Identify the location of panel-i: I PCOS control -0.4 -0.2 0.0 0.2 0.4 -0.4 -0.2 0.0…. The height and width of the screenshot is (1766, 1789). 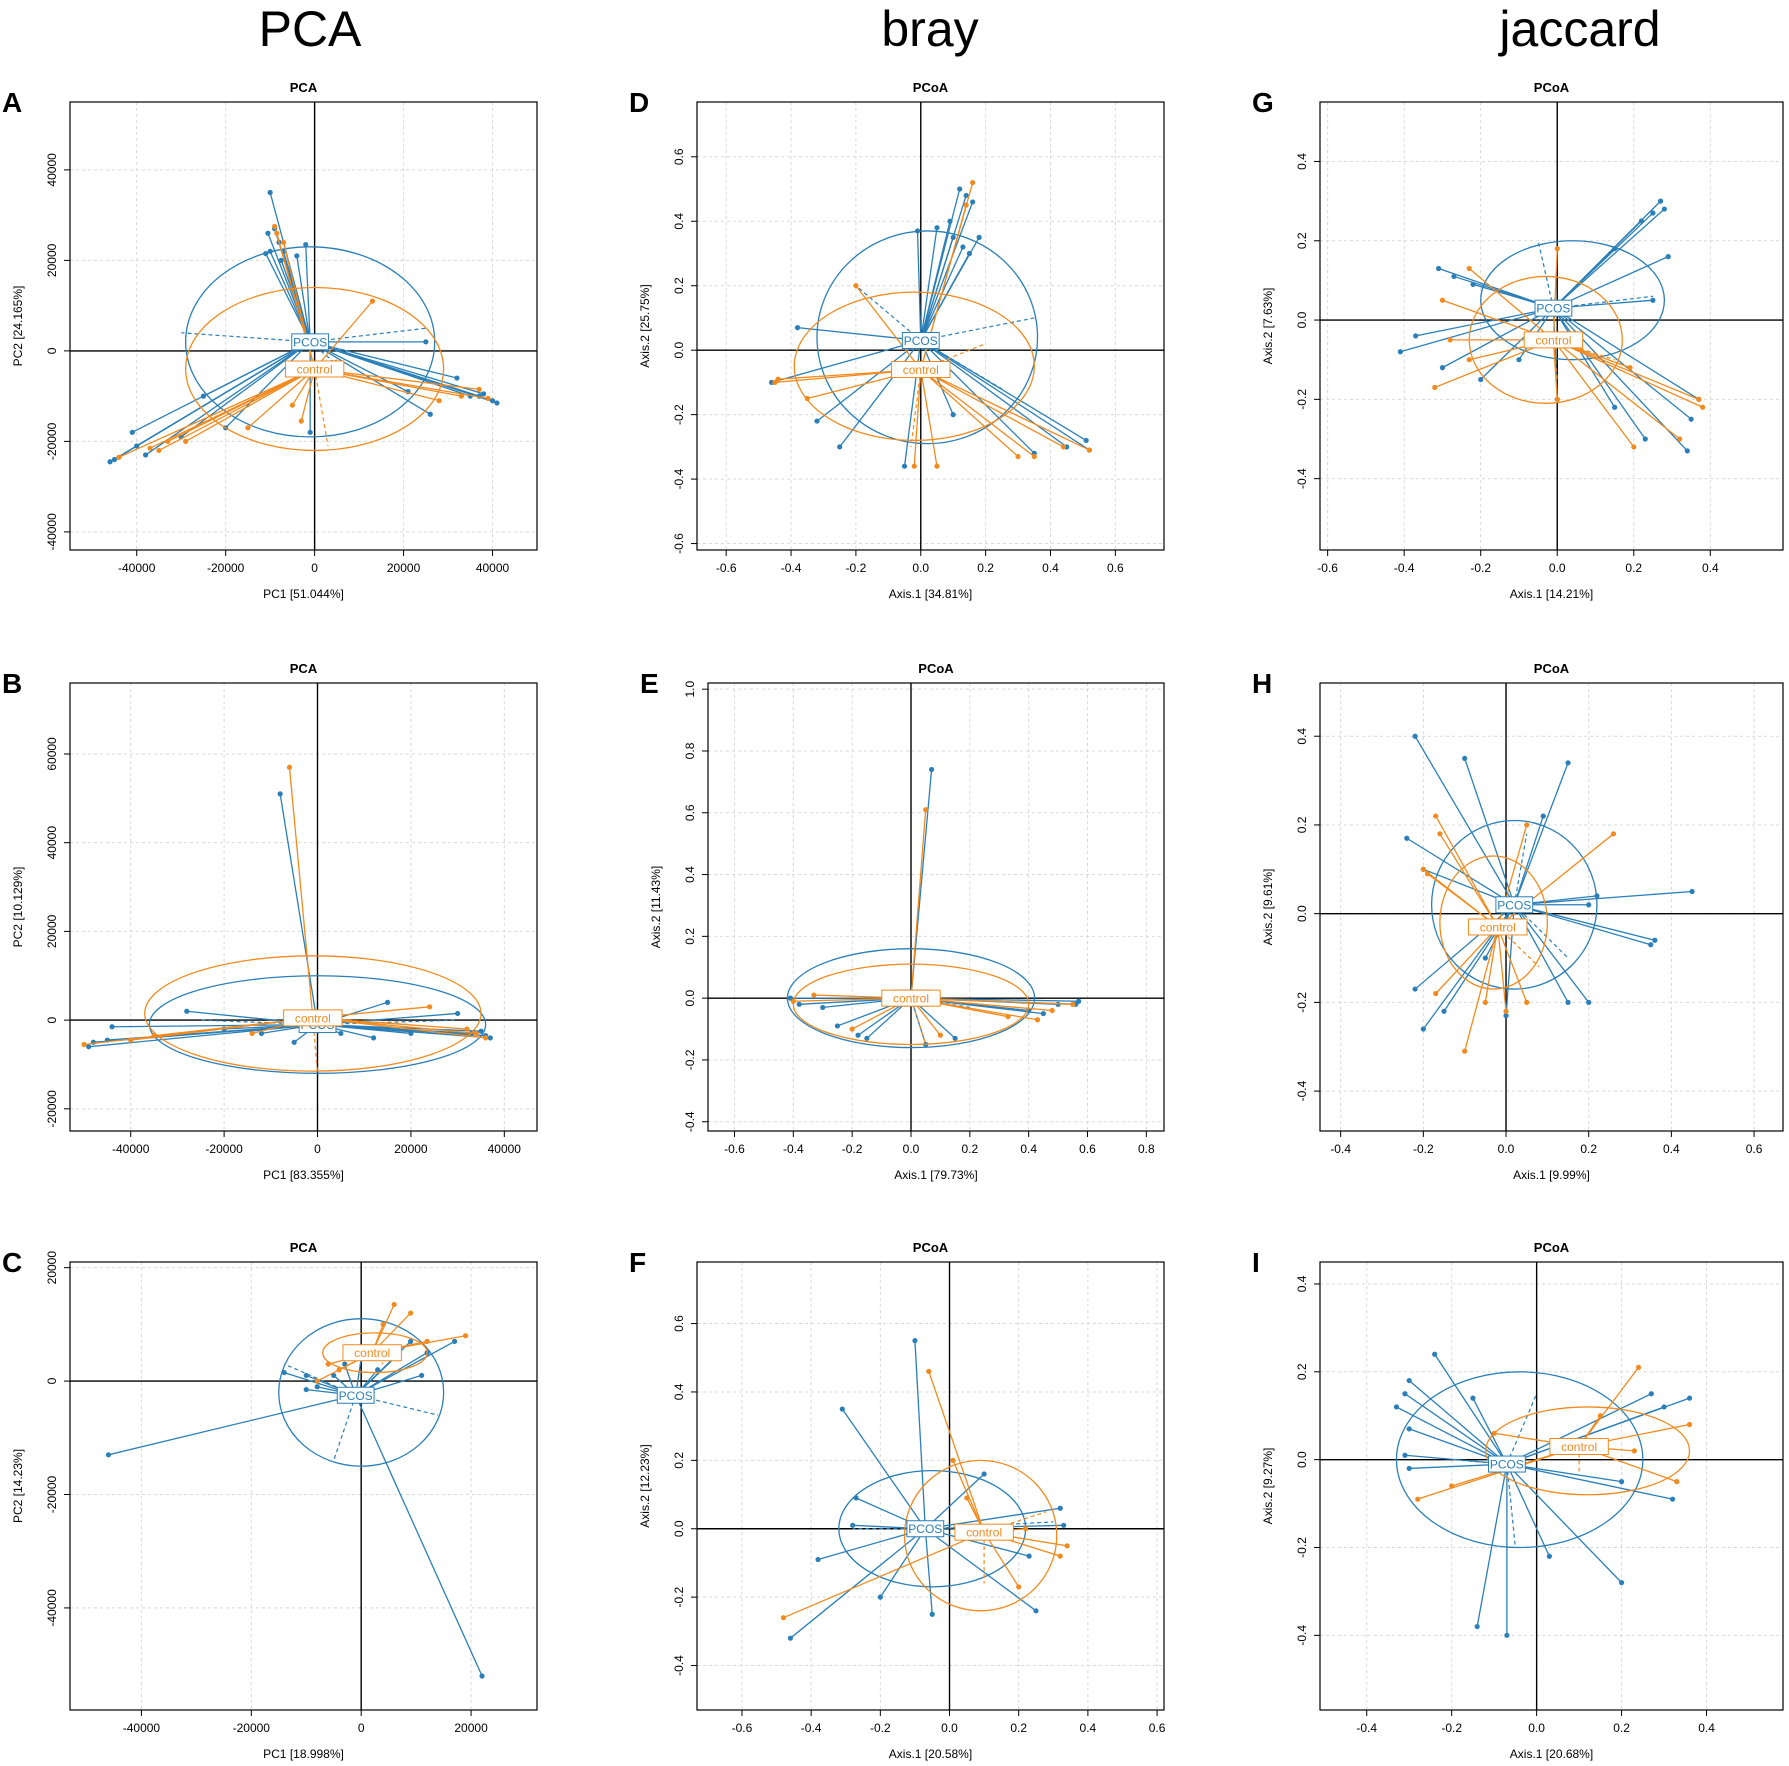
(1518, 1500).